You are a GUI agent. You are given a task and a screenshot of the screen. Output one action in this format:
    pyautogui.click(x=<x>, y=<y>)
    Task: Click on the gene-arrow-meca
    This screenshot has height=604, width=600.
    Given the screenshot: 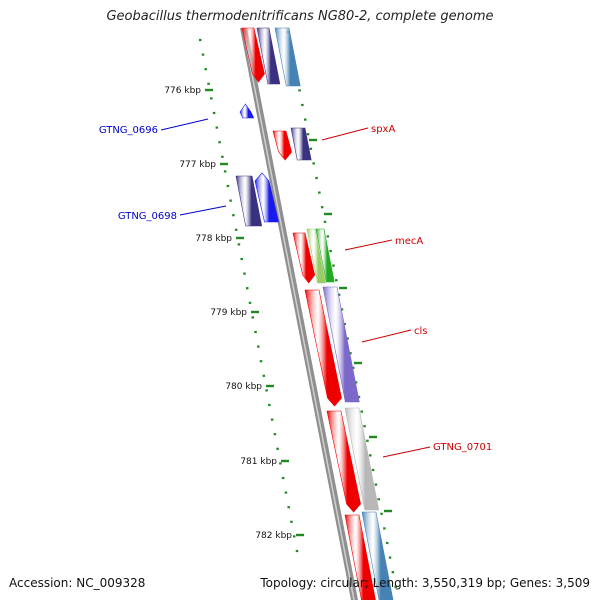 What is the action you would take?
    pyautogui.click(x=316, y=256)
    